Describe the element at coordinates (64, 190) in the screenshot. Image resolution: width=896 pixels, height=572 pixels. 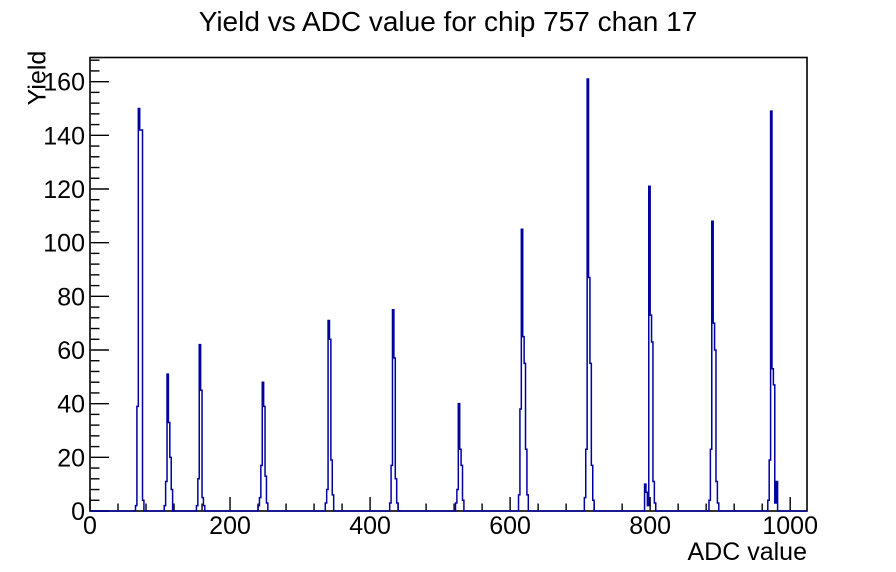
I see `y-tick-label: 120` at that location.